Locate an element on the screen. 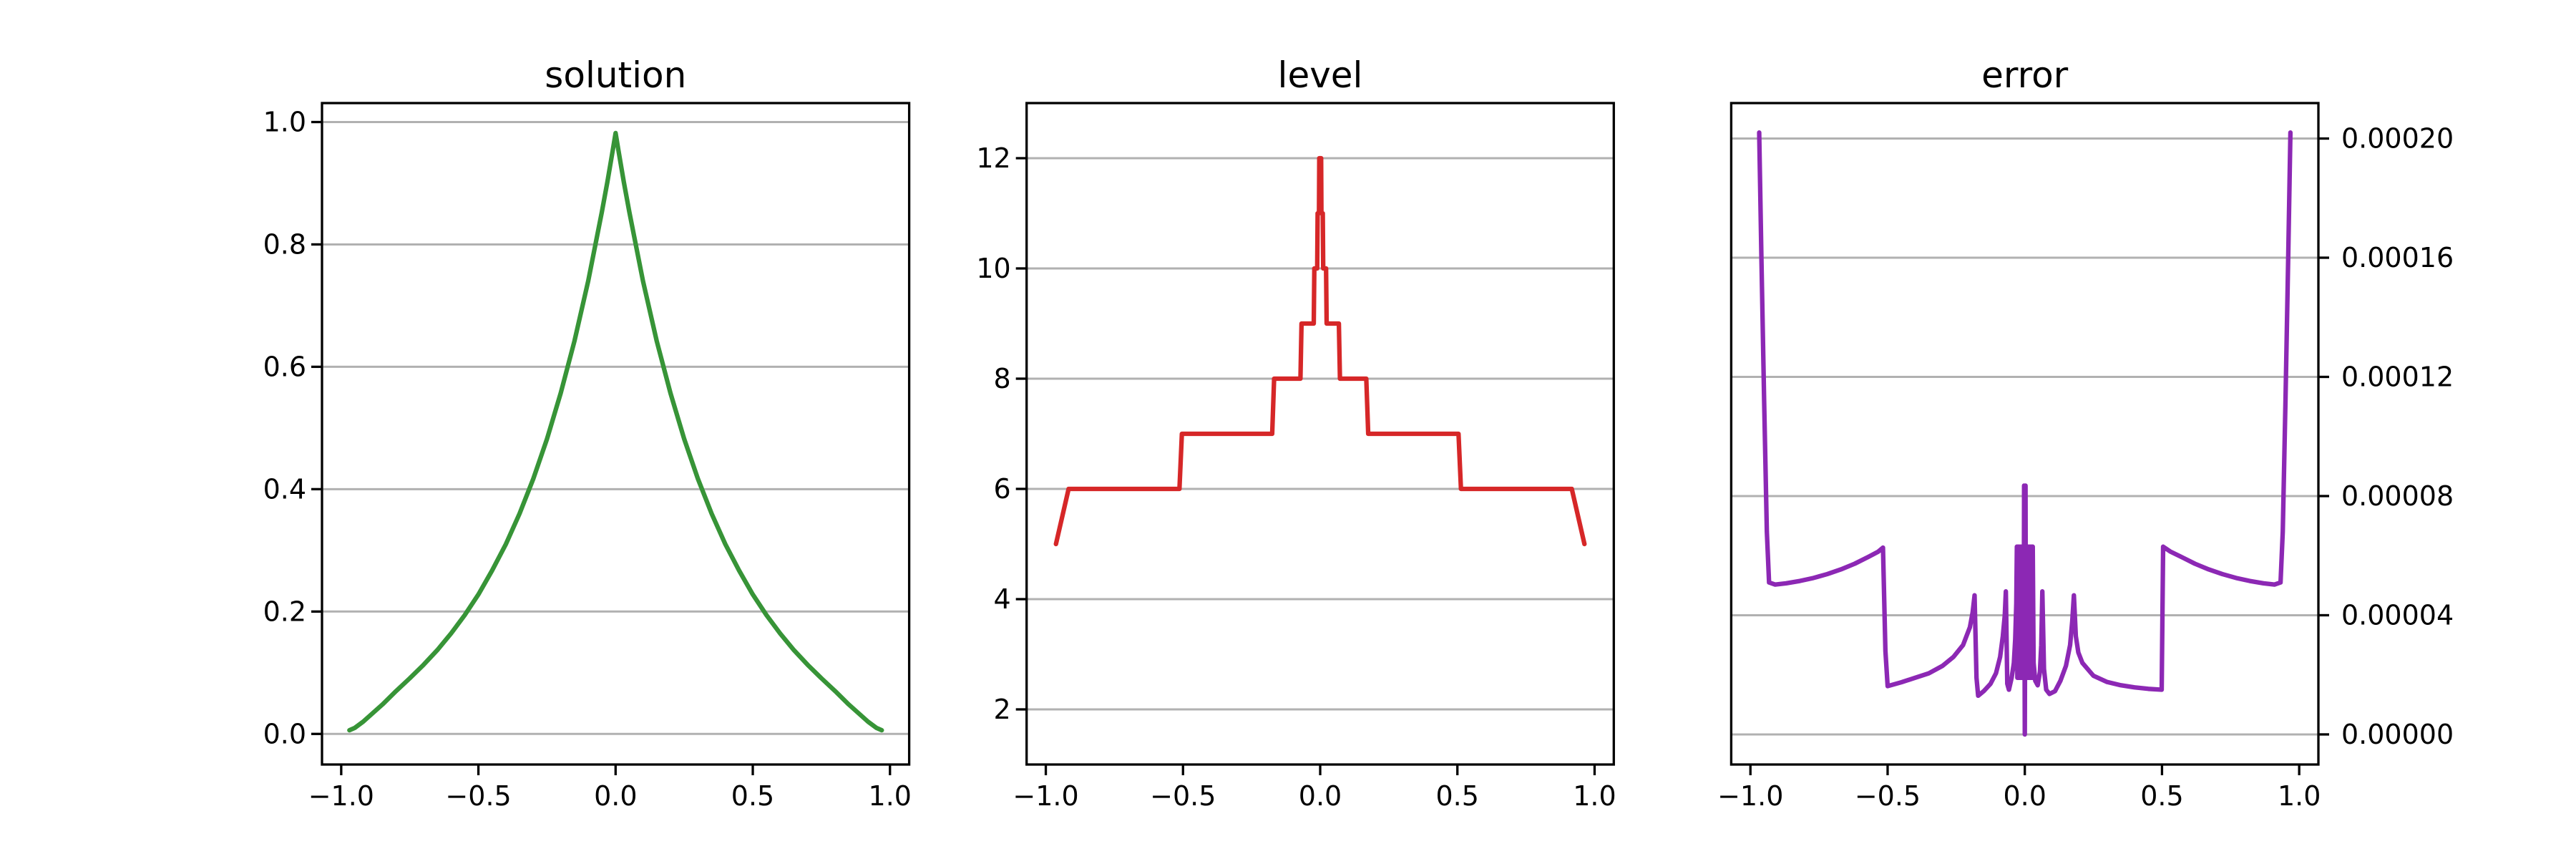  y-tick-label: 0.00008 is located at coordinates (2397, 496).